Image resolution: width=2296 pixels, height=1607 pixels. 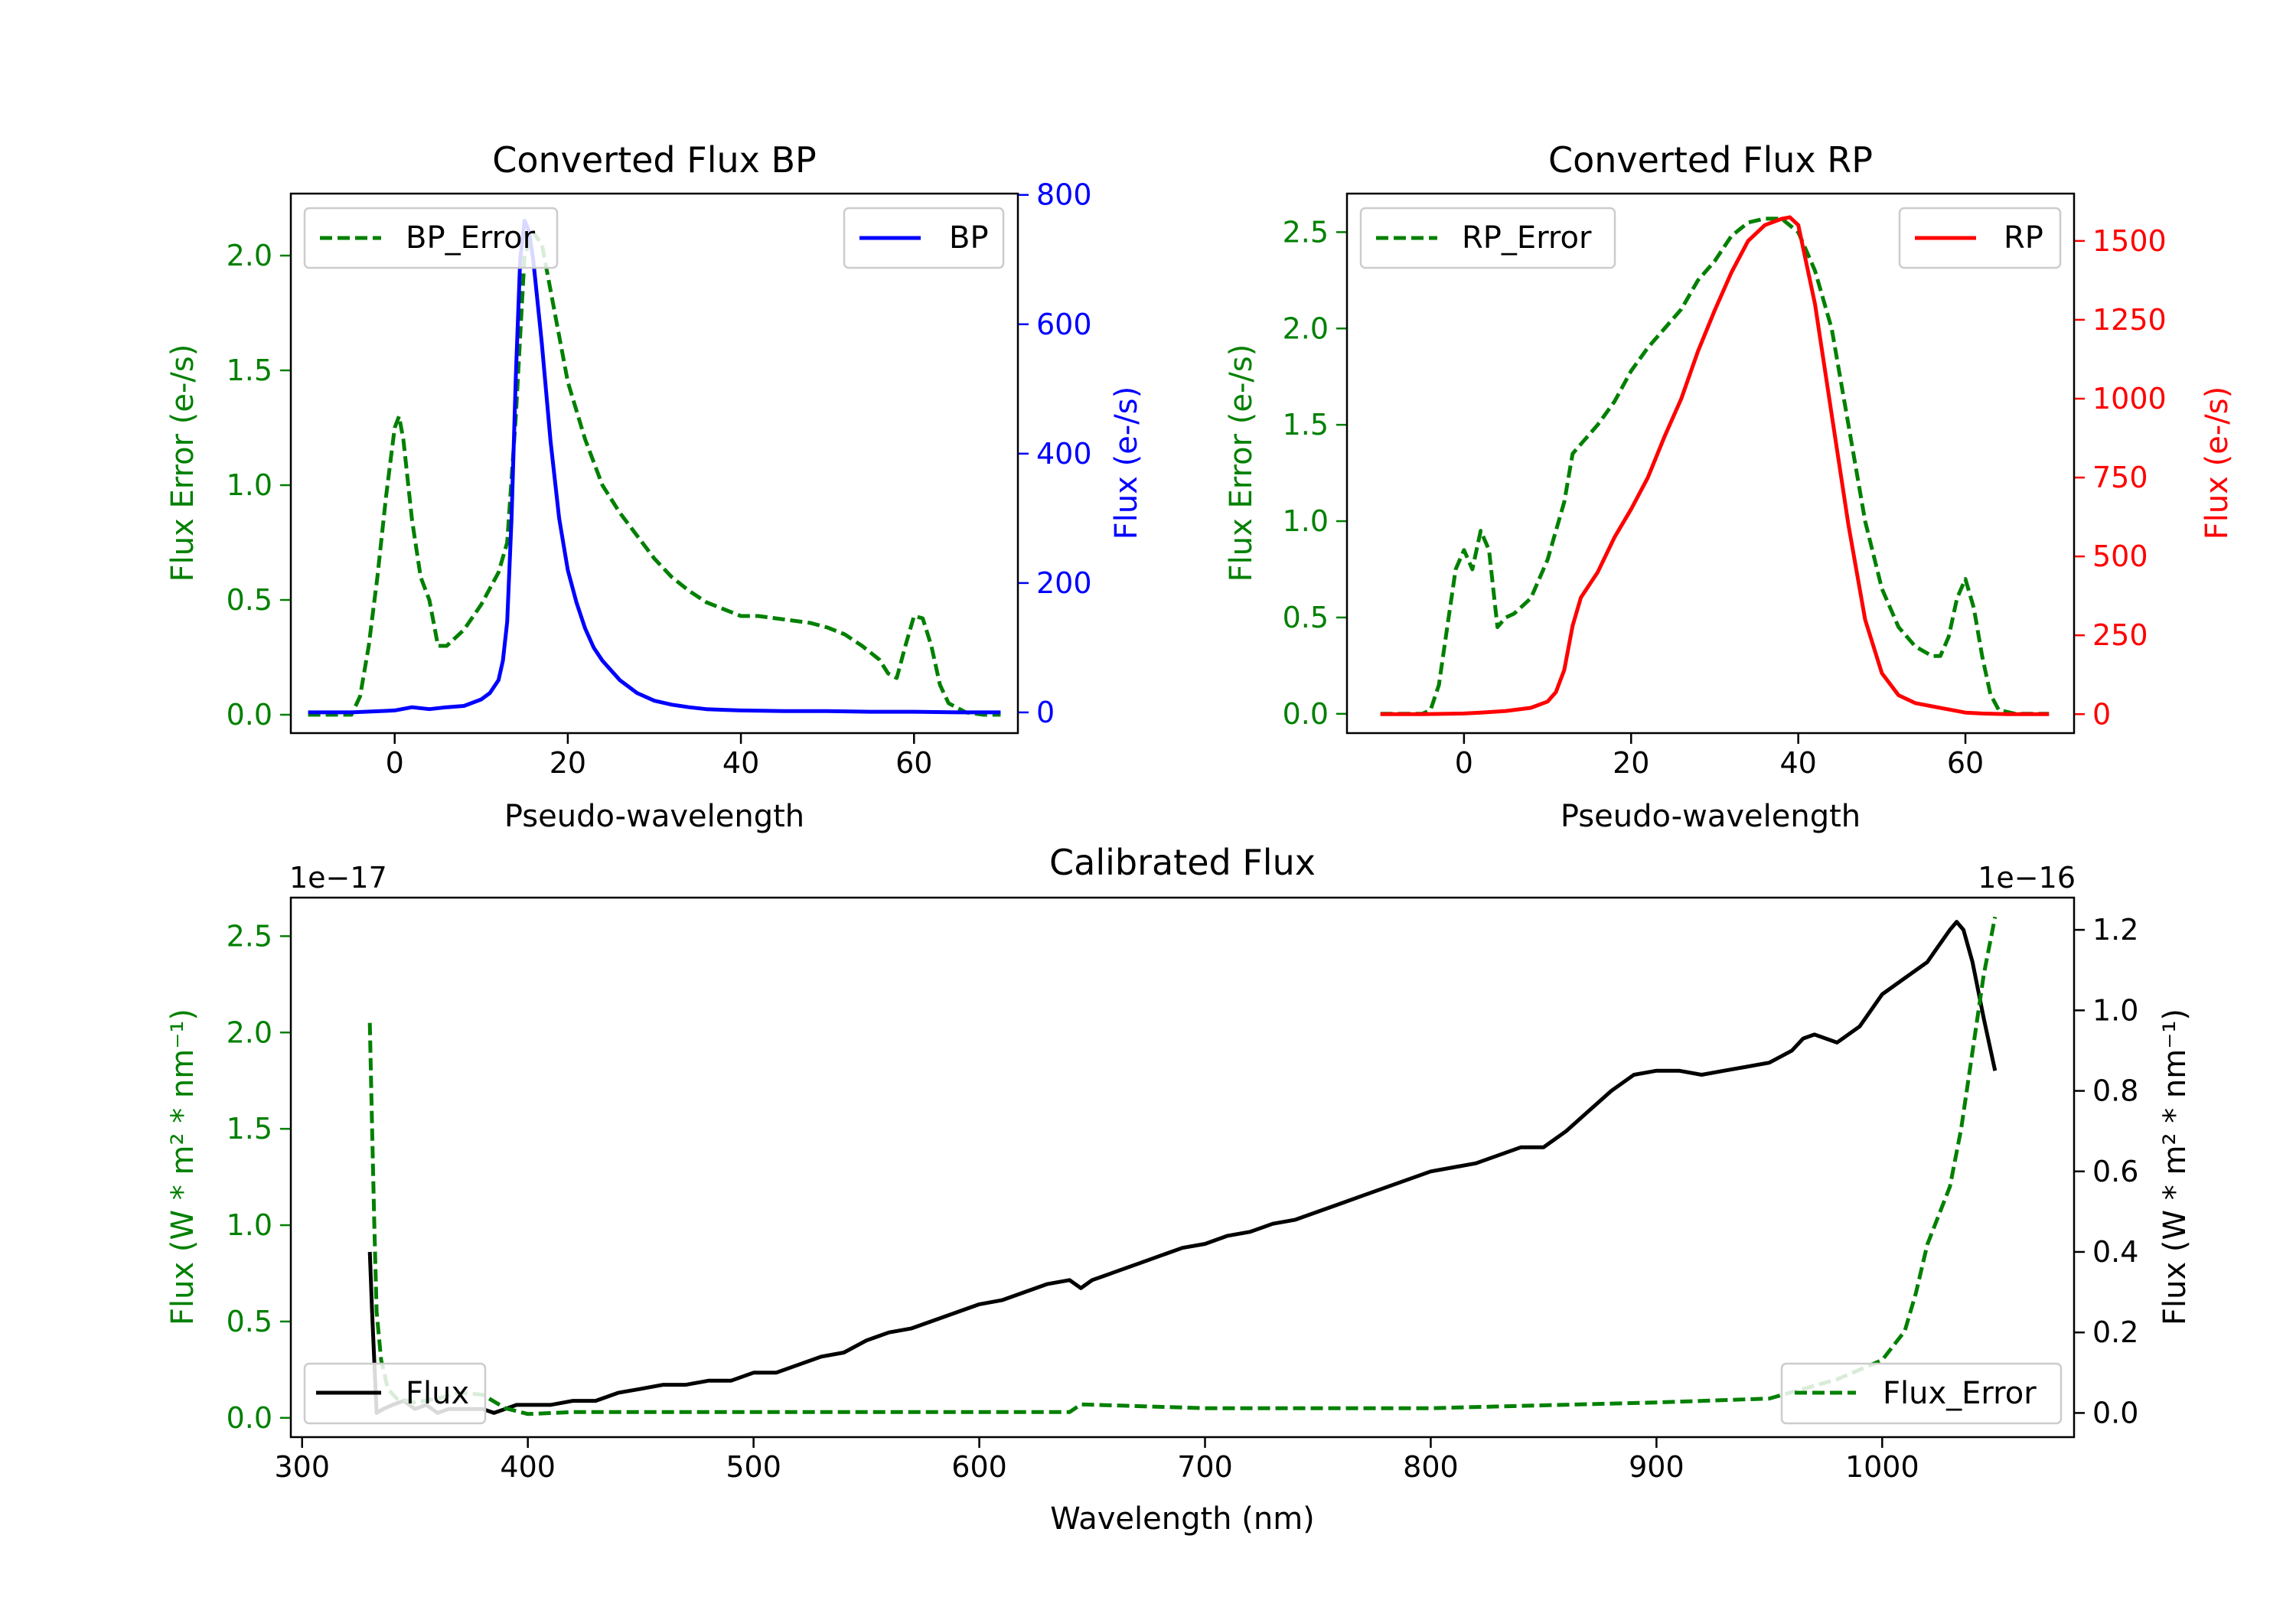 I want to click on legend-flux: Flux, so click(x=395, y=1393).